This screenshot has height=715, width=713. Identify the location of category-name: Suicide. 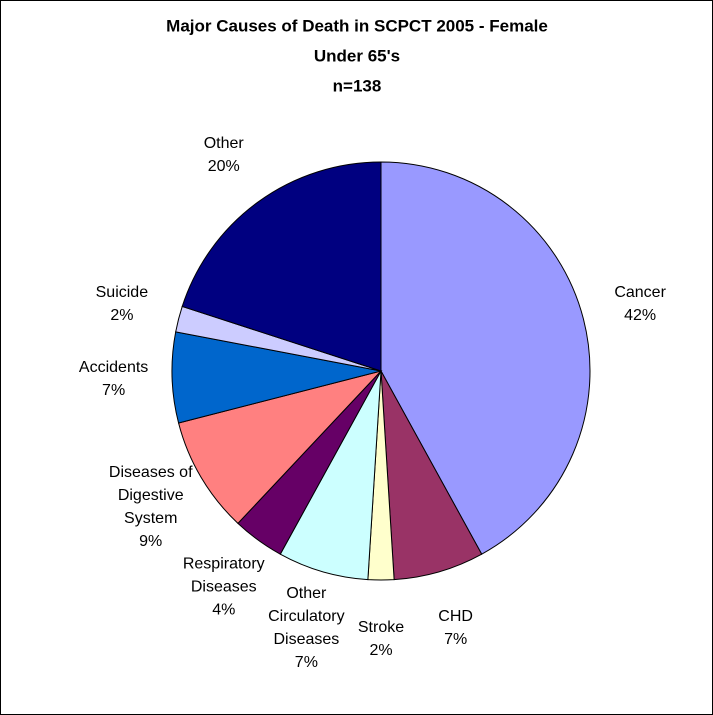
(122, 293).